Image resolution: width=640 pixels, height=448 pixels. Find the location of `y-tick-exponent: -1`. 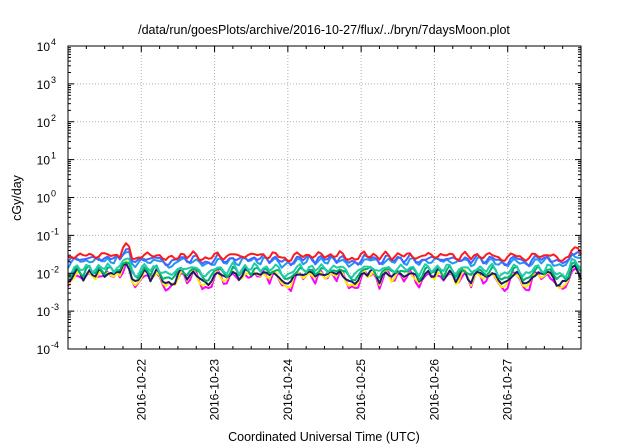

y-tick-exponent: -1 is located at coordinates (55, 231).